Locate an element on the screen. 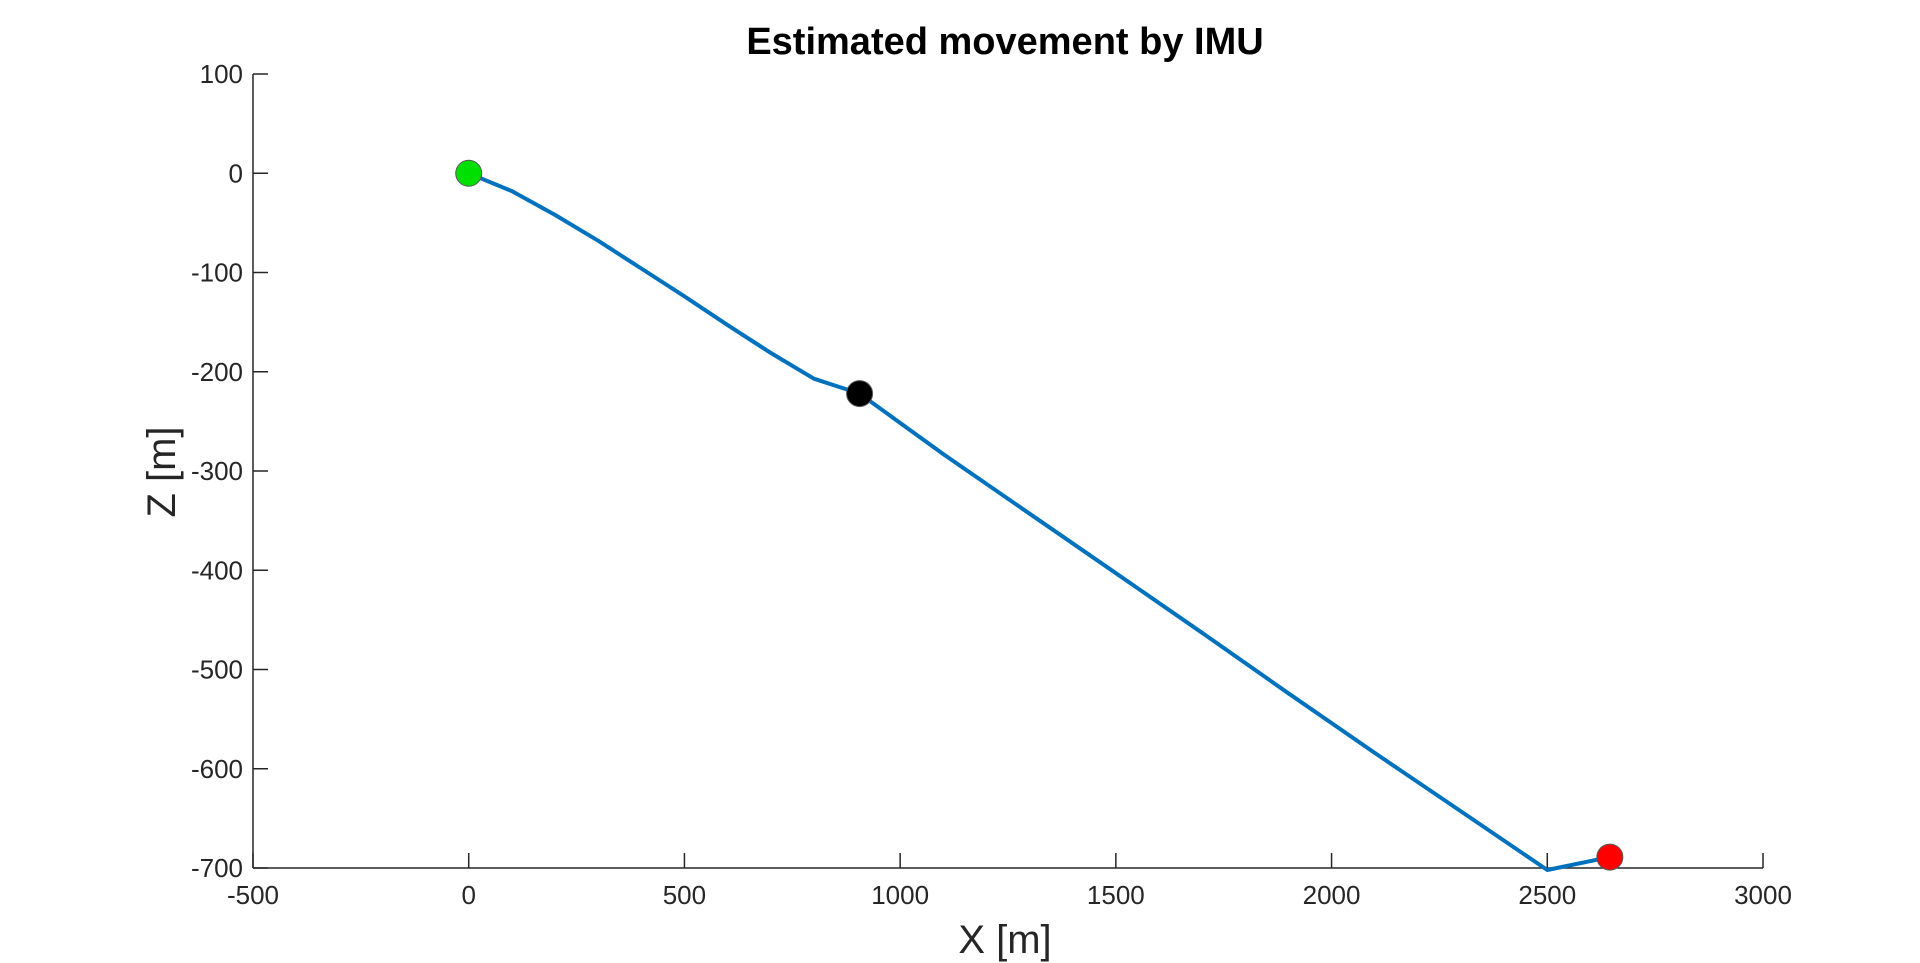  x-tick-label: 1500 is located at coordinates (1116, 895).